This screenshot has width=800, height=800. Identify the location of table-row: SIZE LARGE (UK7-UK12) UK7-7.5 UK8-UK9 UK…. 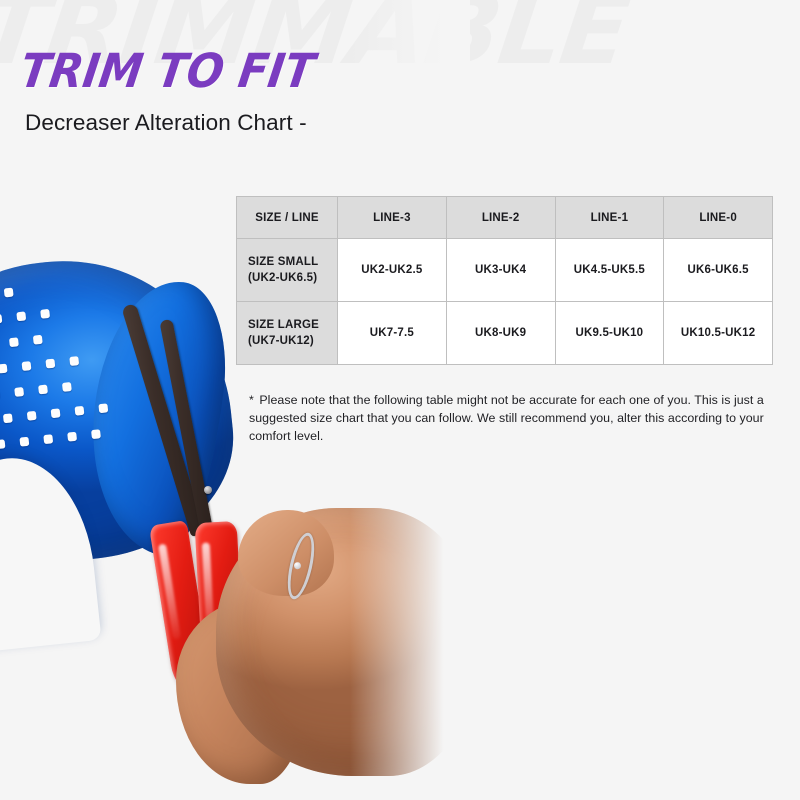
(504, 333).